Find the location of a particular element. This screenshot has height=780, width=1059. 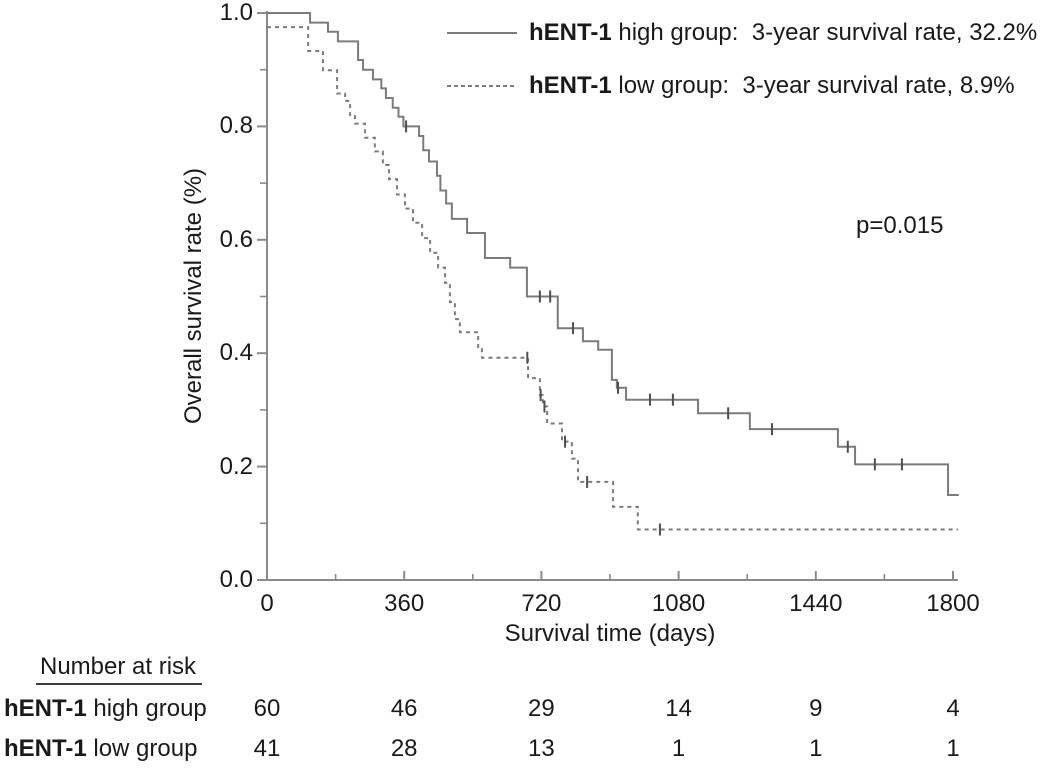

risk-count: 9 is located at coordinates (816, 708).